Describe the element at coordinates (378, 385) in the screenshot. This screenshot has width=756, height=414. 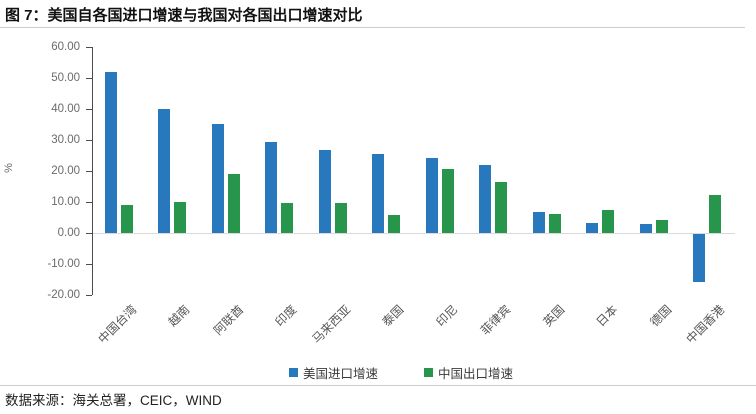
I see `footer-divider` at that location.